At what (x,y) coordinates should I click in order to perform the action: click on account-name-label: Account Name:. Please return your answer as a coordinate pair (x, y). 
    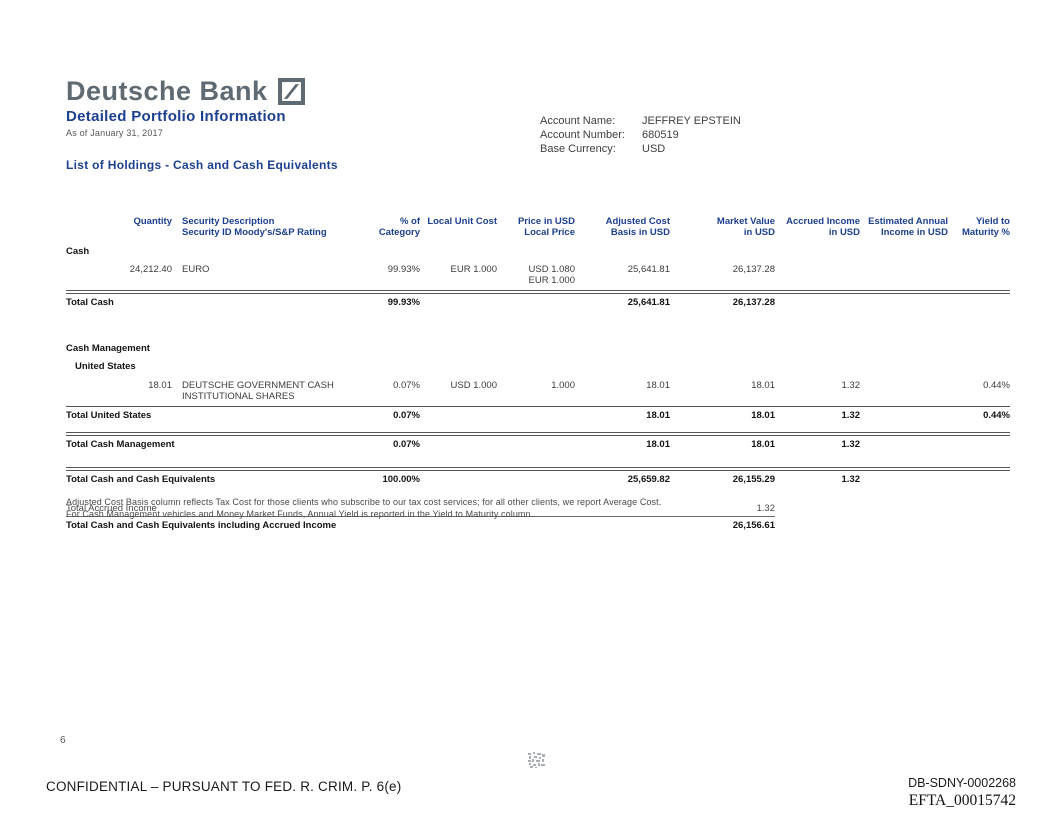
    Looking at the image, I should click on (578, 121).